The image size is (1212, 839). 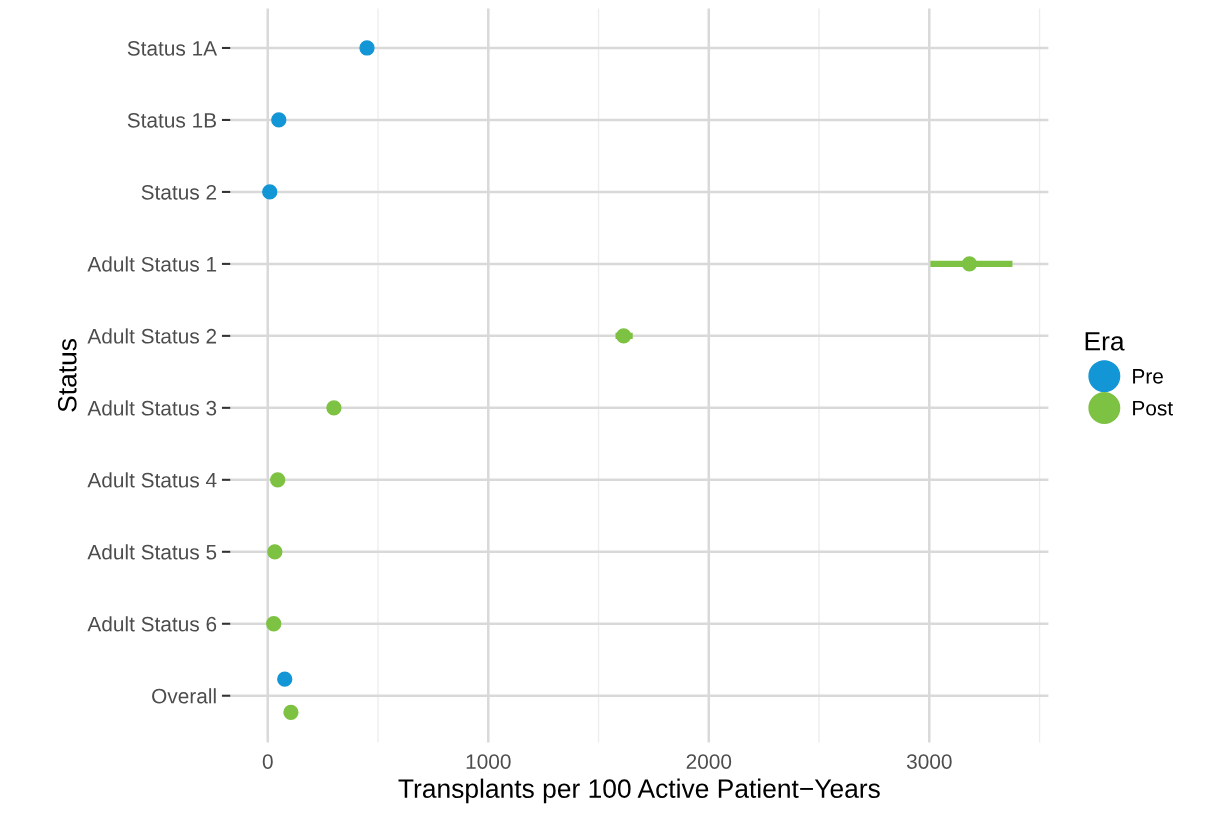 What do you see at coordinates (152, 336) in the screenshot?
I see `y-tick-label: Adult Status 2` at bounding box center [152, 336].